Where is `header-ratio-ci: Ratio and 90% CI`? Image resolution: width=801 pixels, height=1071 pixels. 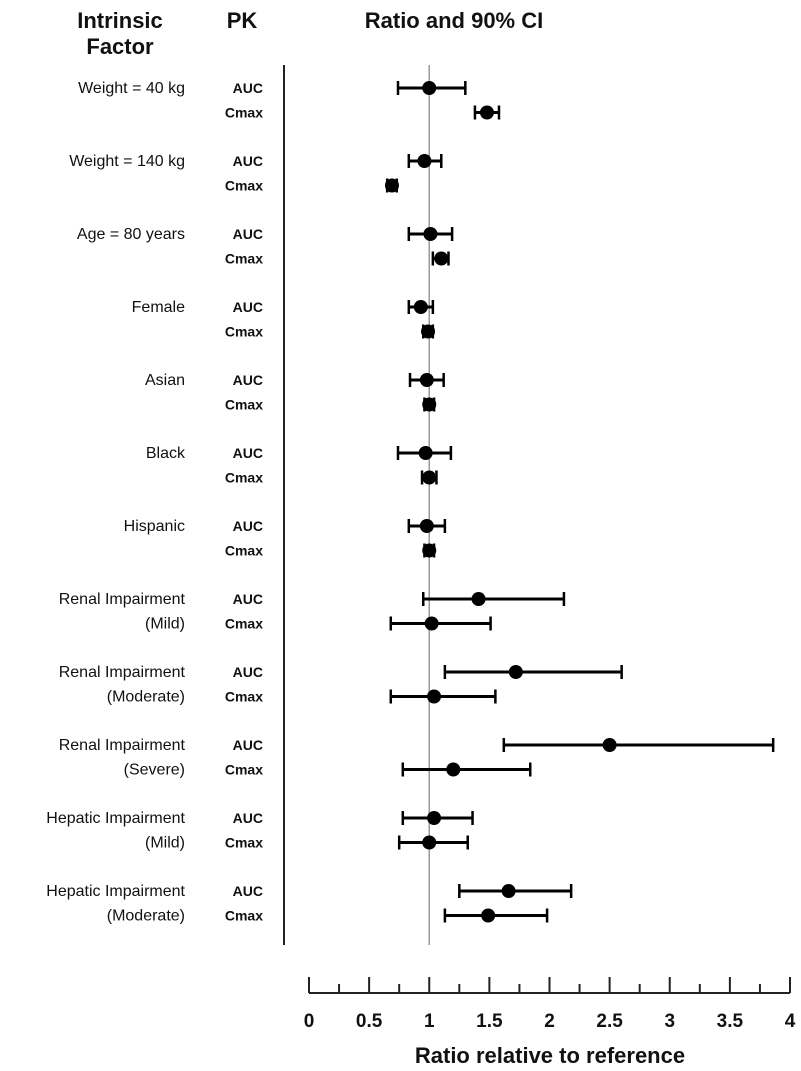
header-ratio-ci: Ratio and 90% CI is located at coordinates (454, 20).